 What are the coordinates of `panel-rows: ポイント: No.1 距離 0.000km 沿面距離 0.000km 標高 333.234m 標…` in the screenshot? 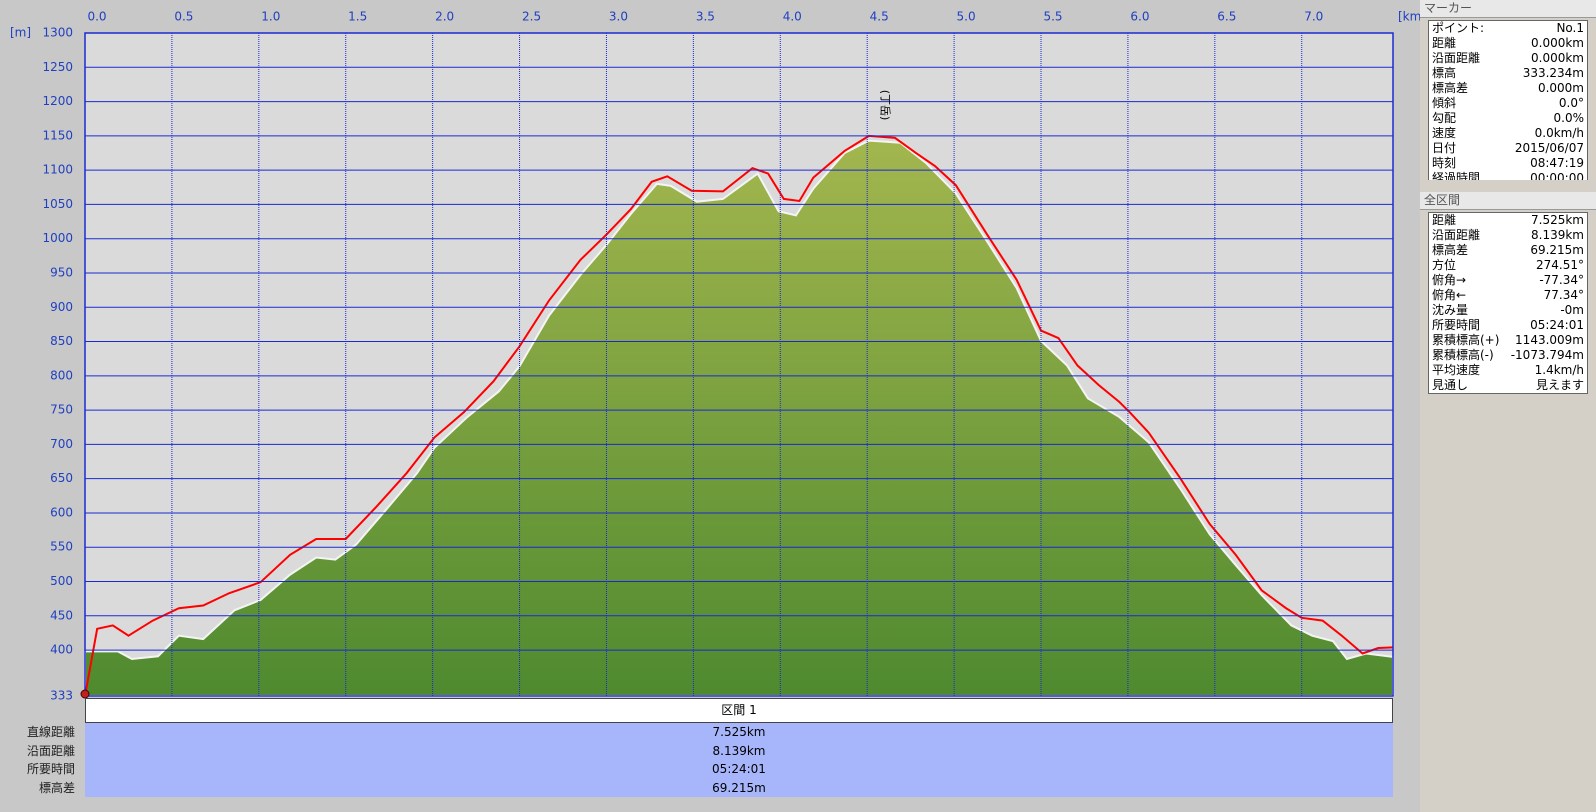 It's located at (1508, 103).